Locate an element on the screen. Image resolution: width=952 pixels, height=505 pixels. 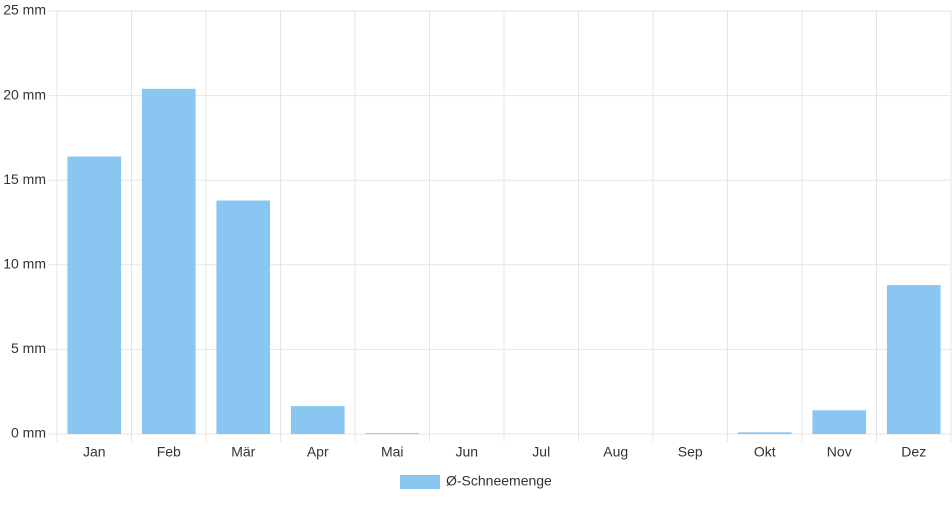
x-tick-label: Nov is located at coordinates (839, 452).